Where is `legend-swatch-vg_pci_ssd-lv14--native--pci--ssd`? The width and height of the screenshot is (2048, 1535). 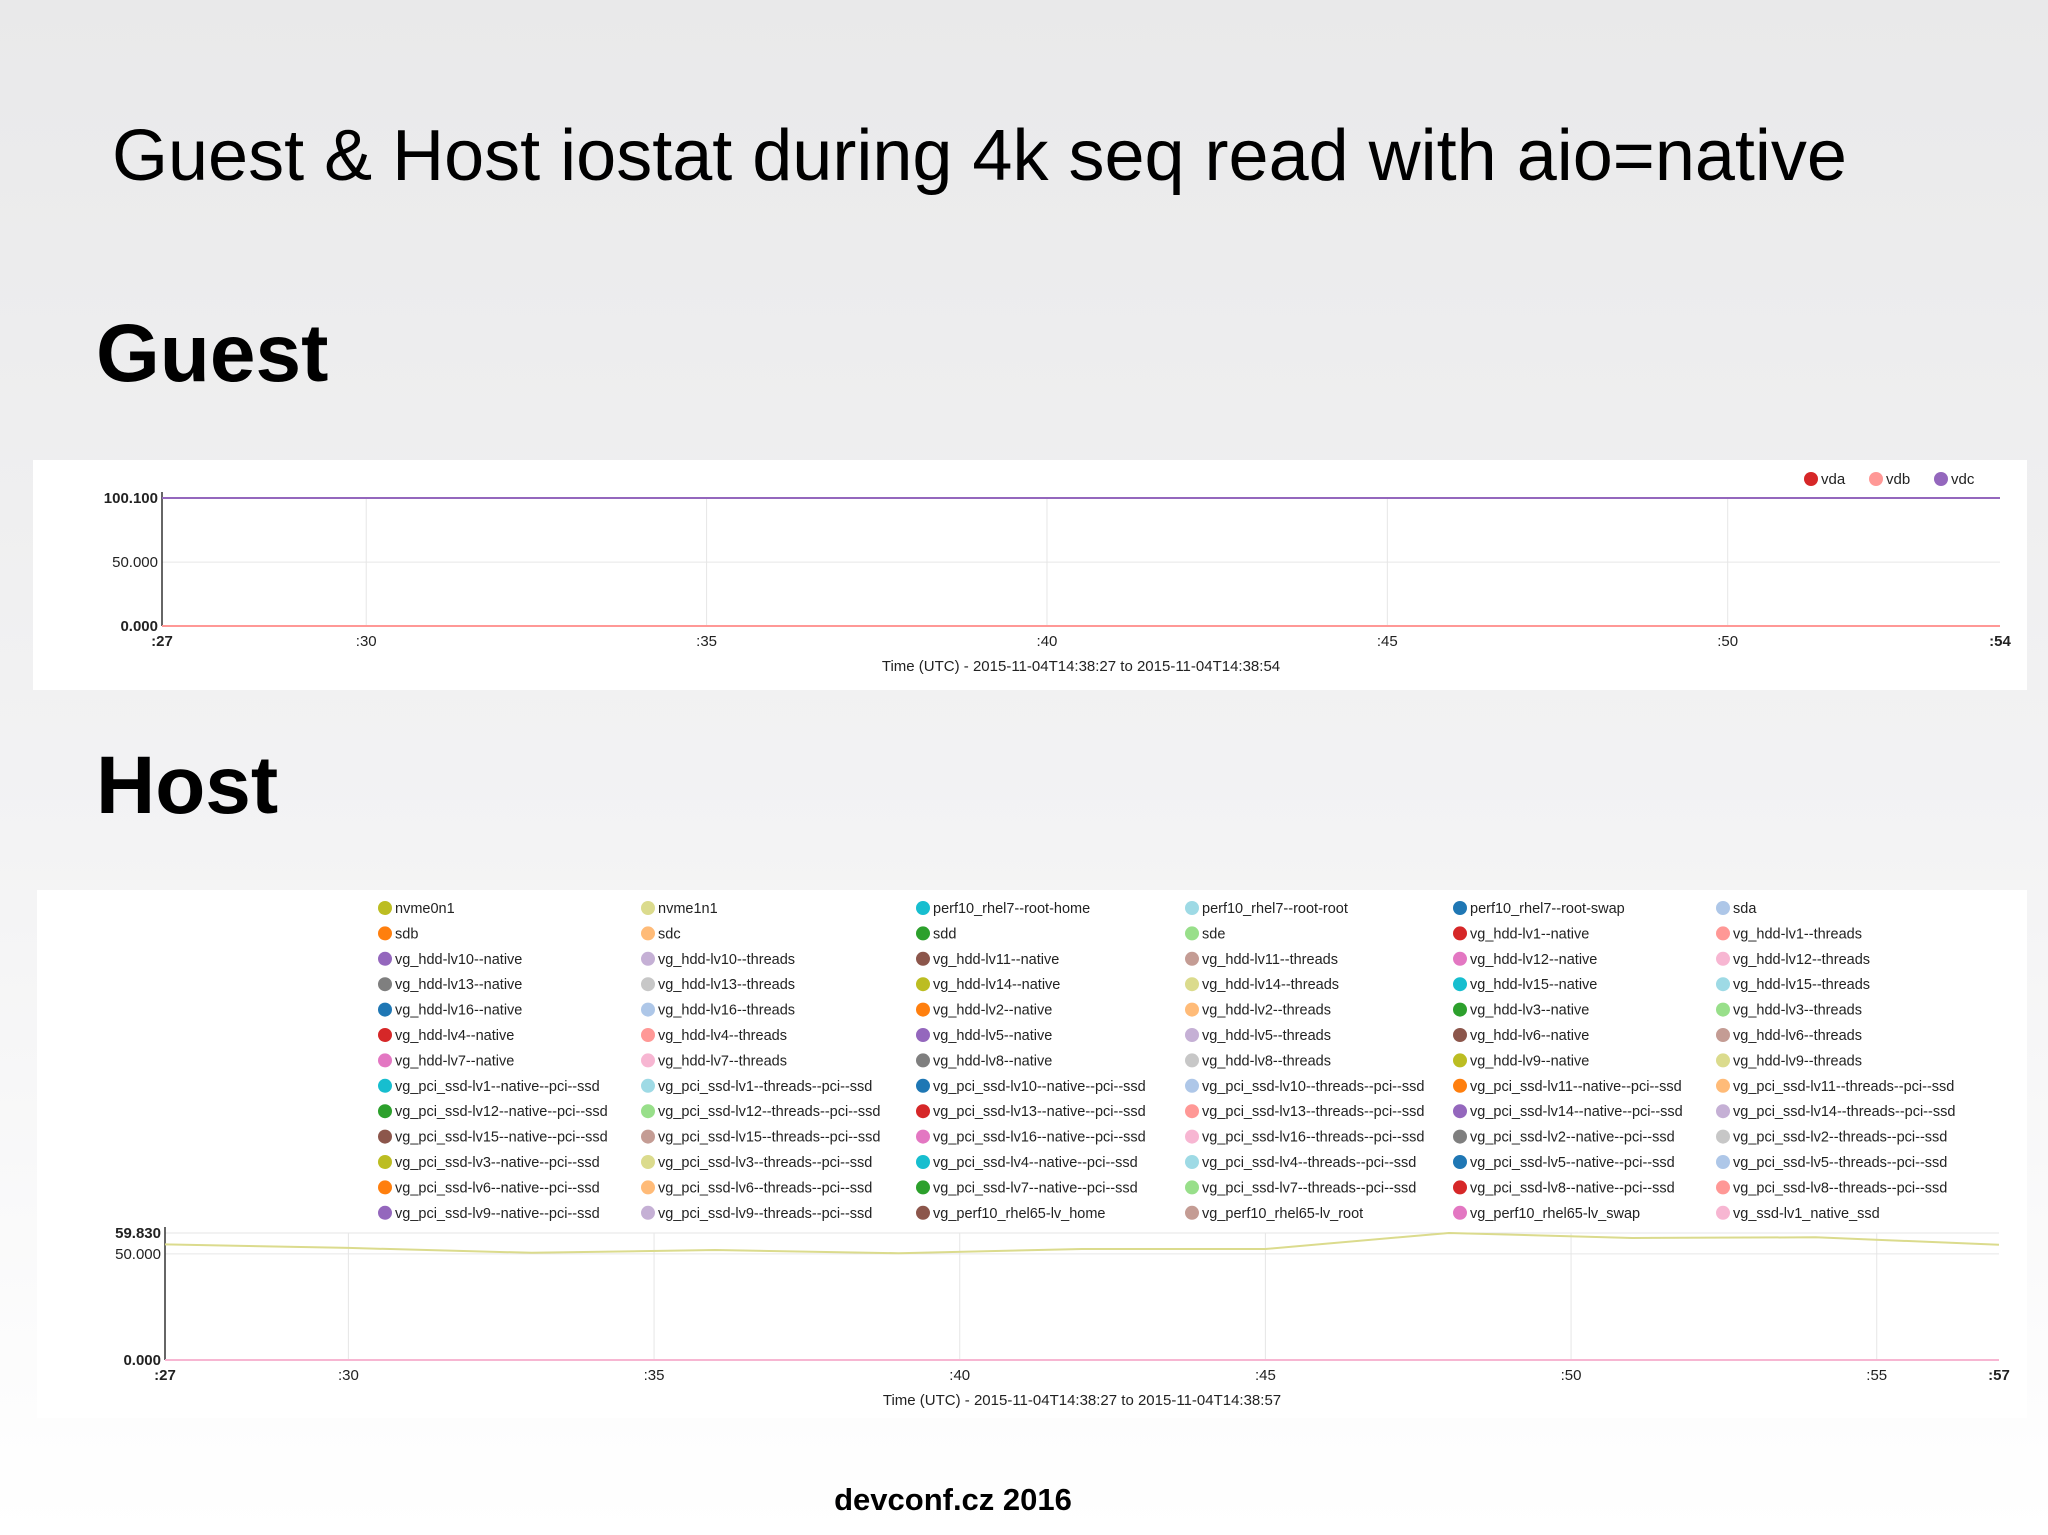 legend-swatch-vg_pci_ssd-lv14--native--pci--ssd is located at coordinates (1460, 1111).